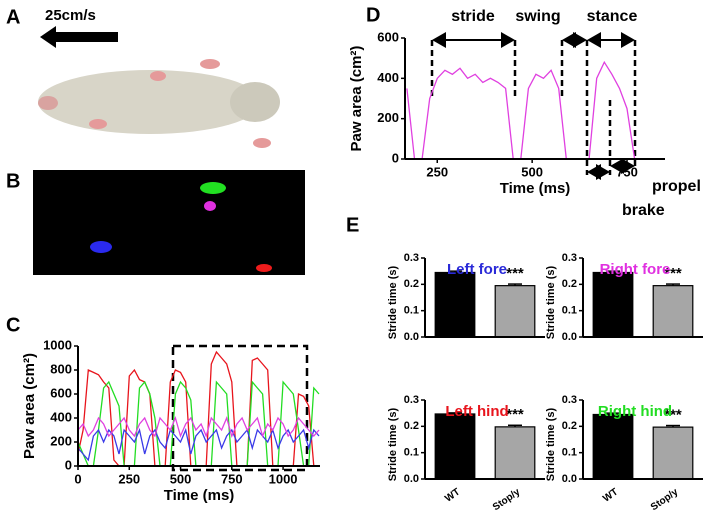 This screenshot has width=714, height=529. I want to click on x-tick-label: 0, so click(77, 478).